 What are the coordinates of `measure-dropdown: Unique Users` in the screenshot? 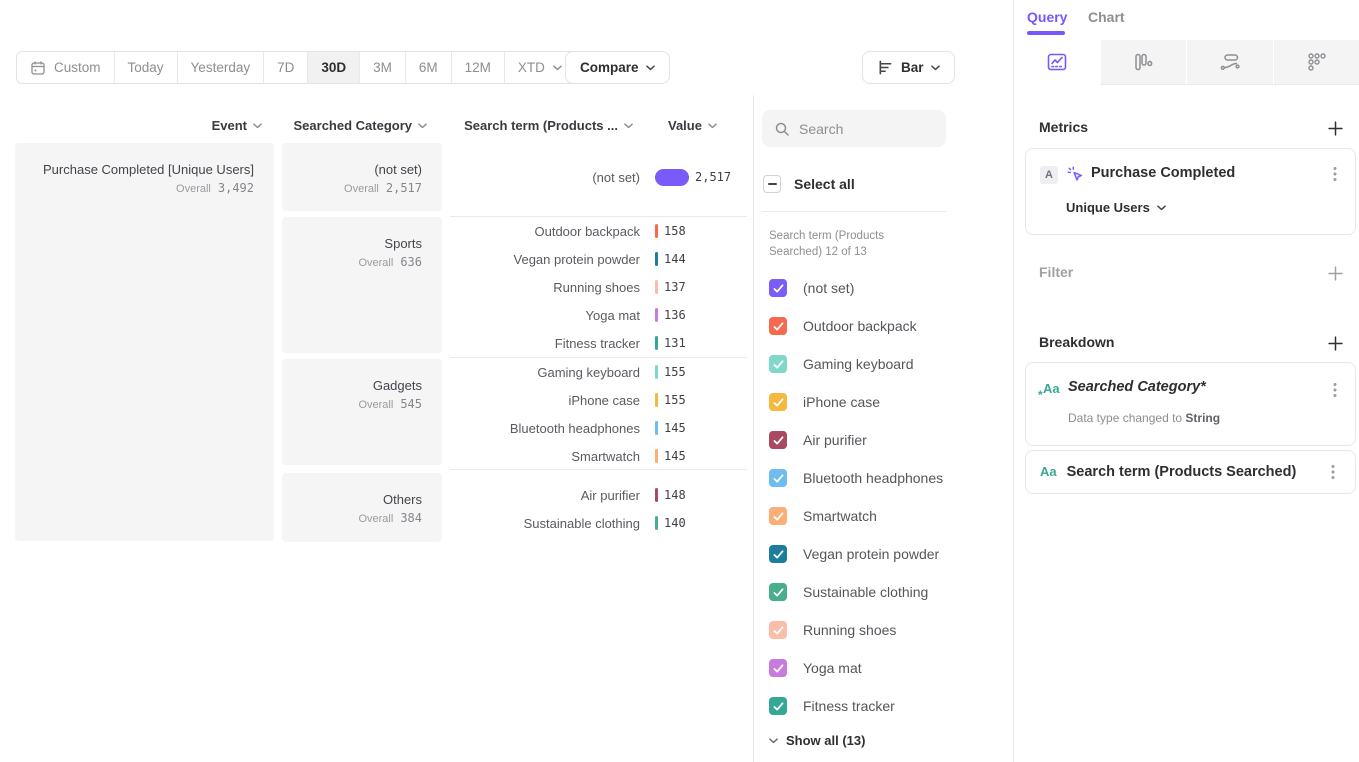 It's located at (1116, 207).